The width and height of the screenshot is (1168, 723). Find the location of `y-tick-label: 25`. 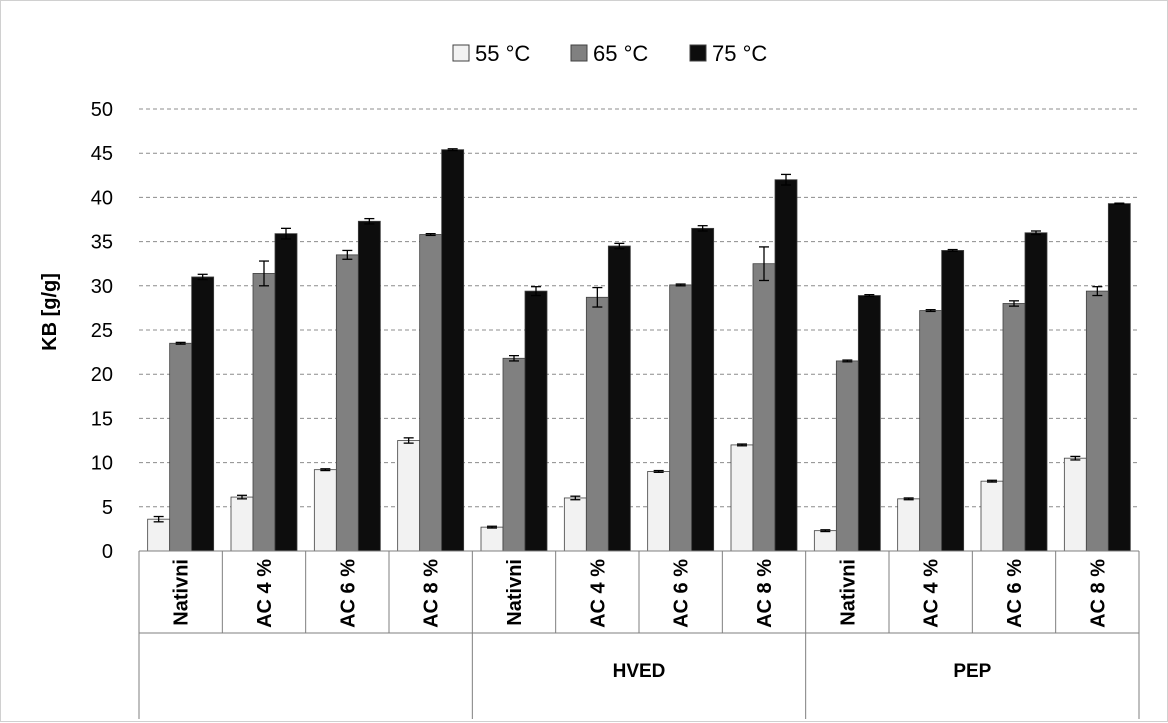

y-tick-label: 25 is located at coordinates (102, 331).